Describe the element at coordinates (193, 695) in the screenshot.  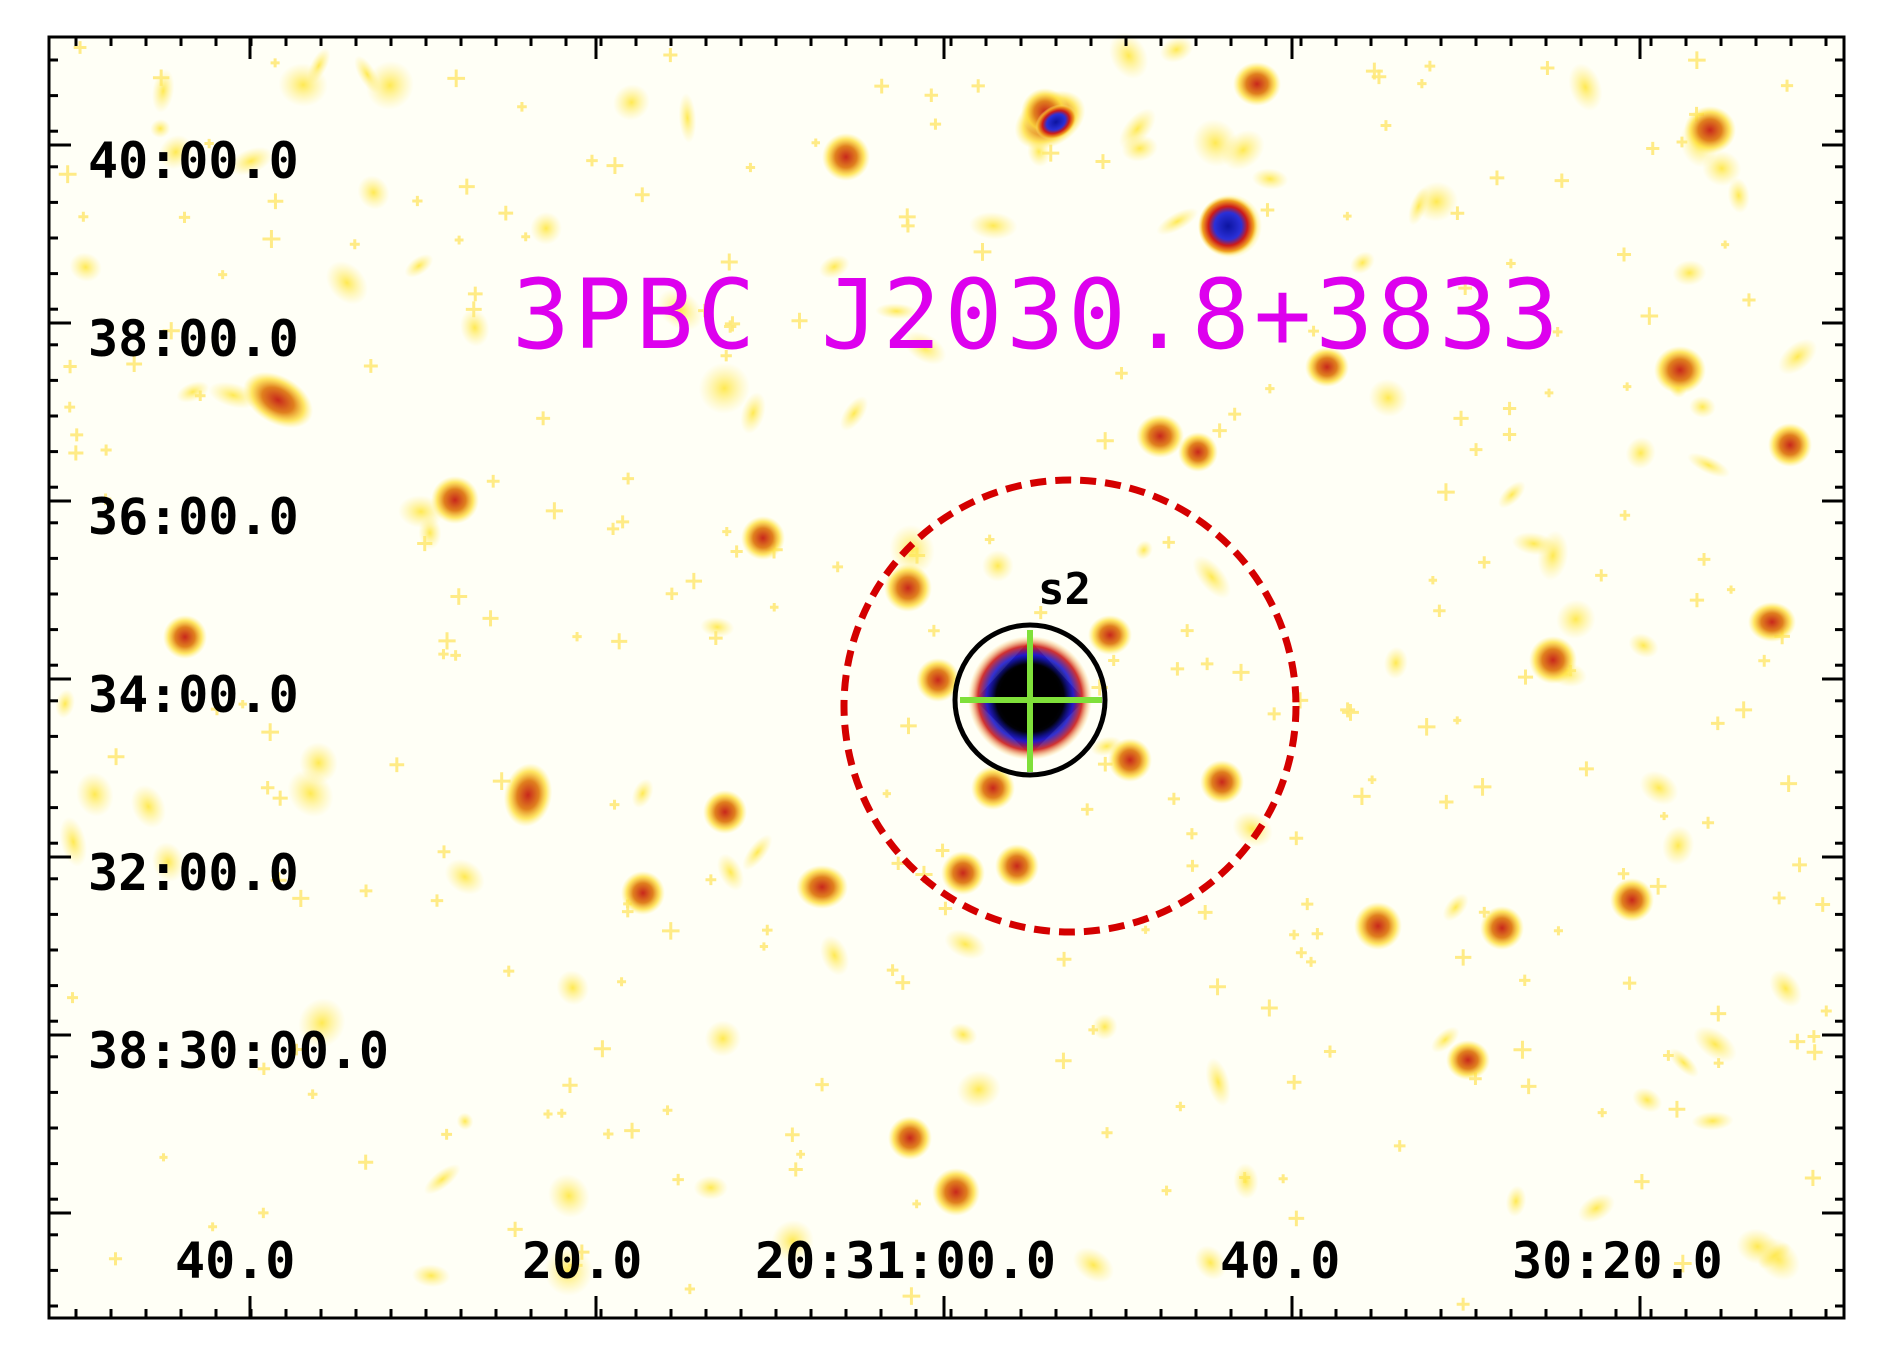
I see `y-tick-label: 34:00.0` at that location.